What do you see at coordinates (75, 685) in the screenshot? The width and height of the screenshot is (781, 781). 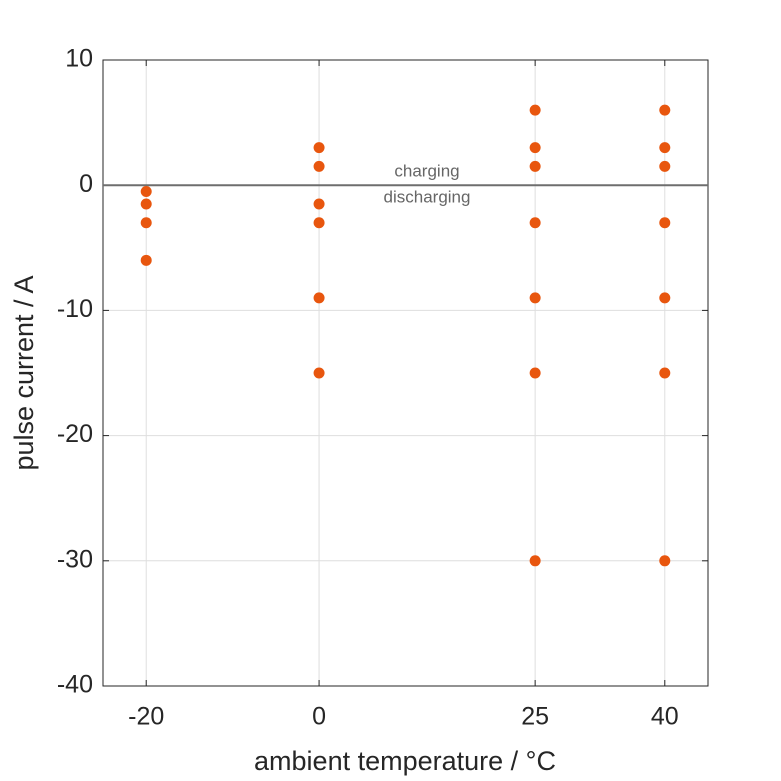 I see `y-tick-label: -40` at bounding box center [75, 685].